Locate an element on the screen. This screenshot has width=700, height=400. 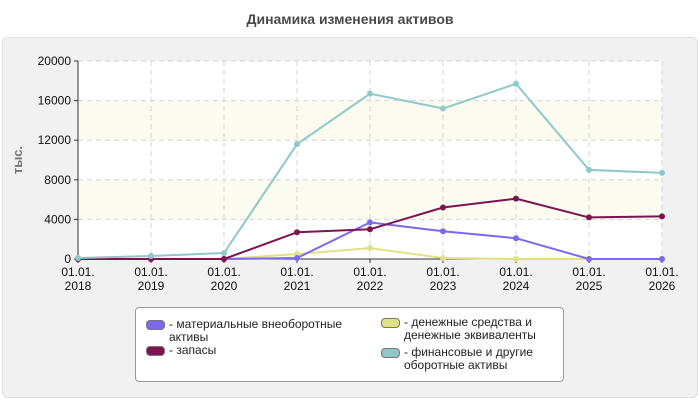
y-tick-label: 0 is located at coordinates (67, 259).